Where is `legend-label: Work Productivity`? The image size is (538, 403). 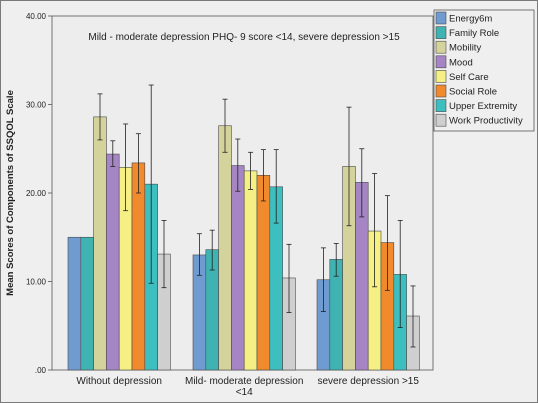
legend-label: Work Productivity is located at coordinates (486, 121).